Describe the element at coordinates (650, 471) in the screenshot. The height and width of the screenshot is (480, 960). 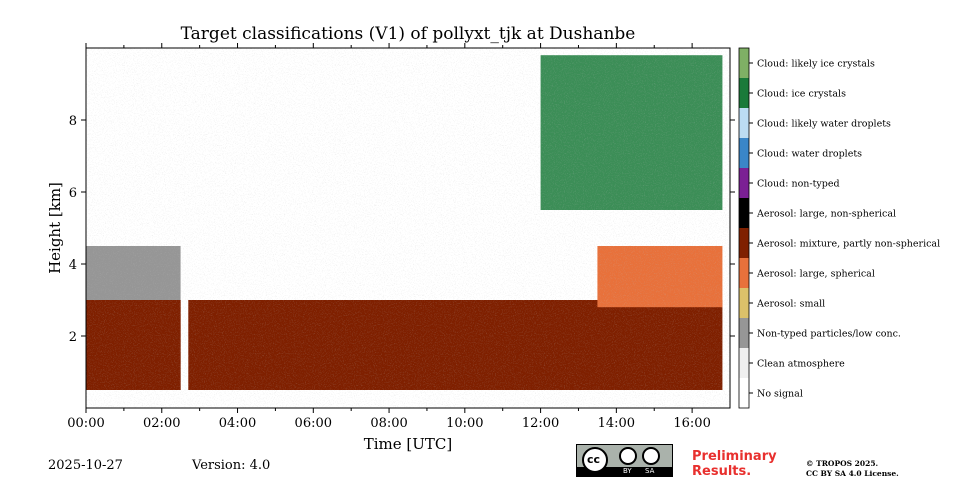
I see `sa-label: SA` at that location.